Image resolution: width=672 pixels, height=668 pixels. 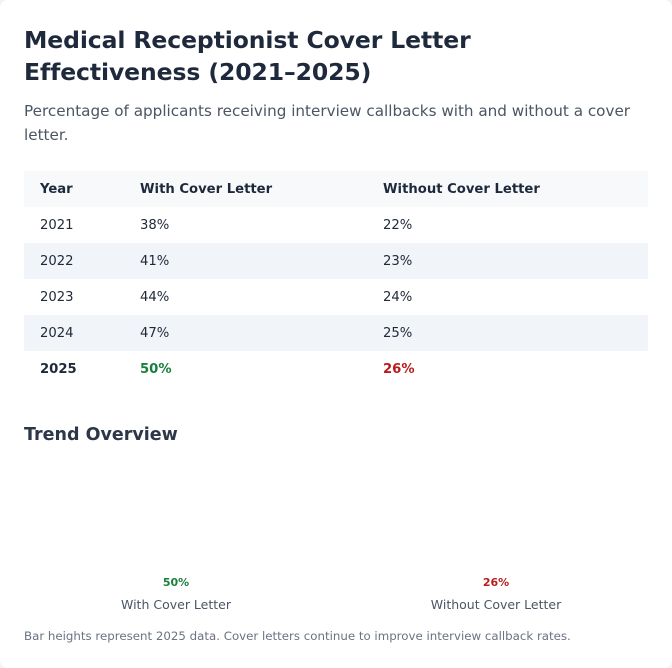 I want to click on table-row: 2022 41% 23%, so click(x=336, y=261).